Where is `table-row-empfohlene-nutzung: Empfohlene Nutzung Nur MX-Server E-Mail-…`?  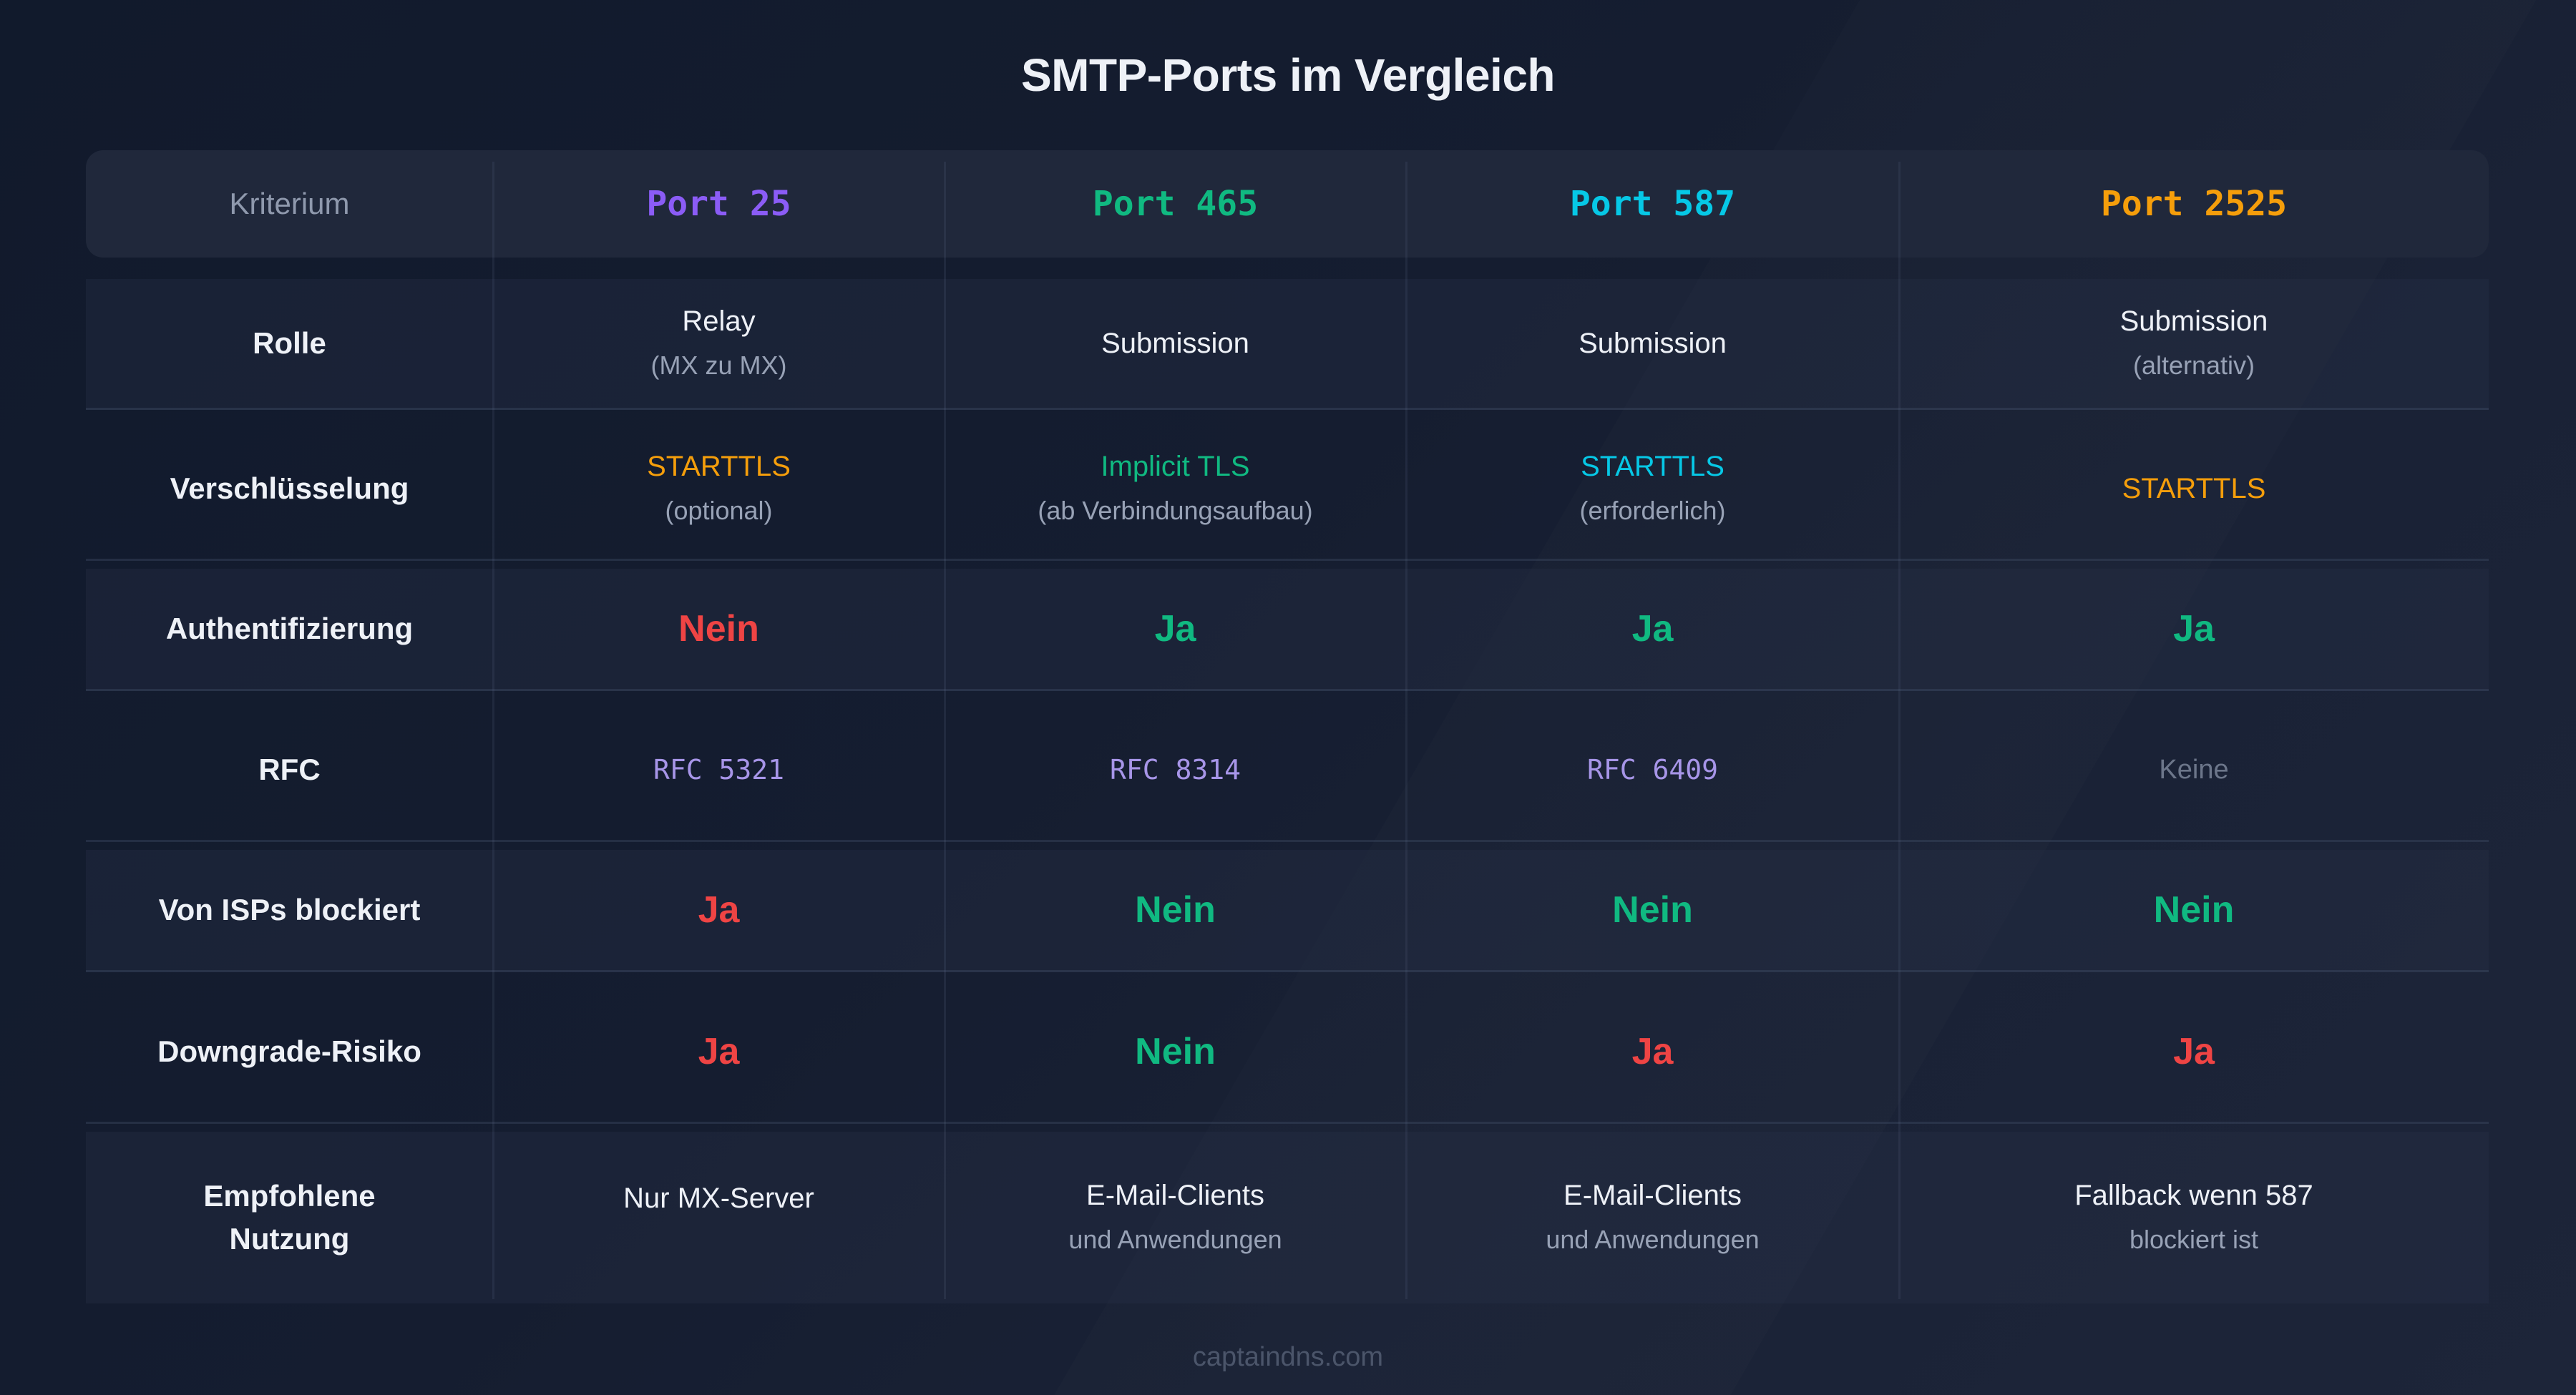
table-row-empfohlene-nutzung: Empfohlene Nutzung Nur MX-Server E-Mail-… is located at coordinates (1287, 1217).